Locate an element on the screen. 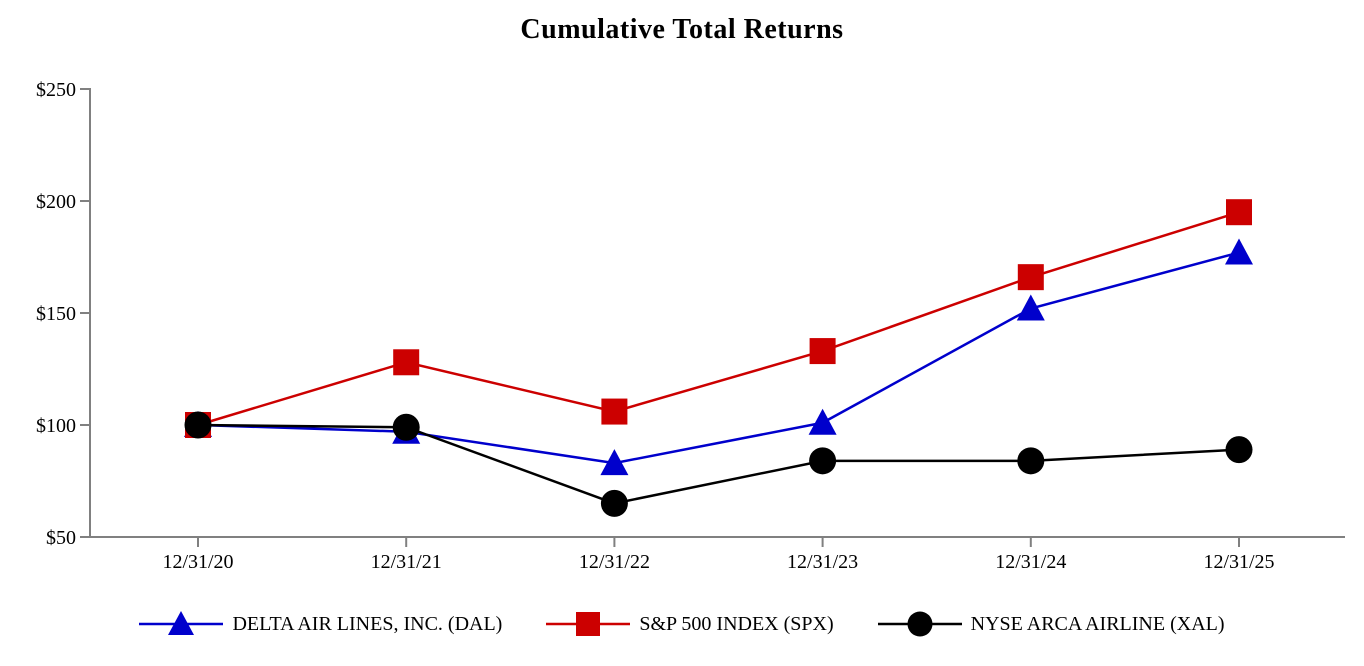  x-tick-label: 12/31/22 is located at coordinates (614, 562).